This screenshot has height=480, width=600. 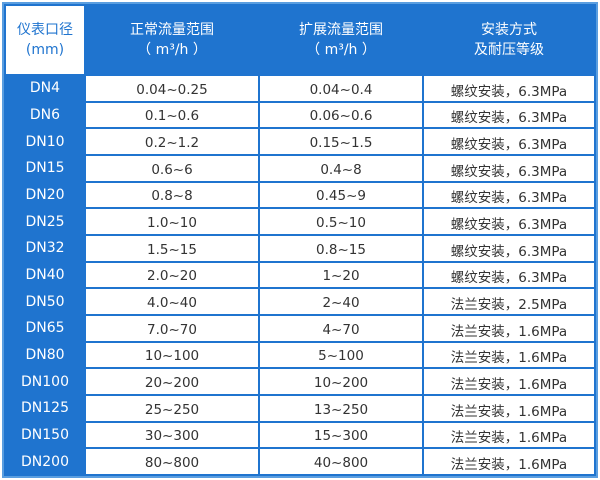 I want to click on header-label-2: 及耐压等级, so click(x=509, y=50).